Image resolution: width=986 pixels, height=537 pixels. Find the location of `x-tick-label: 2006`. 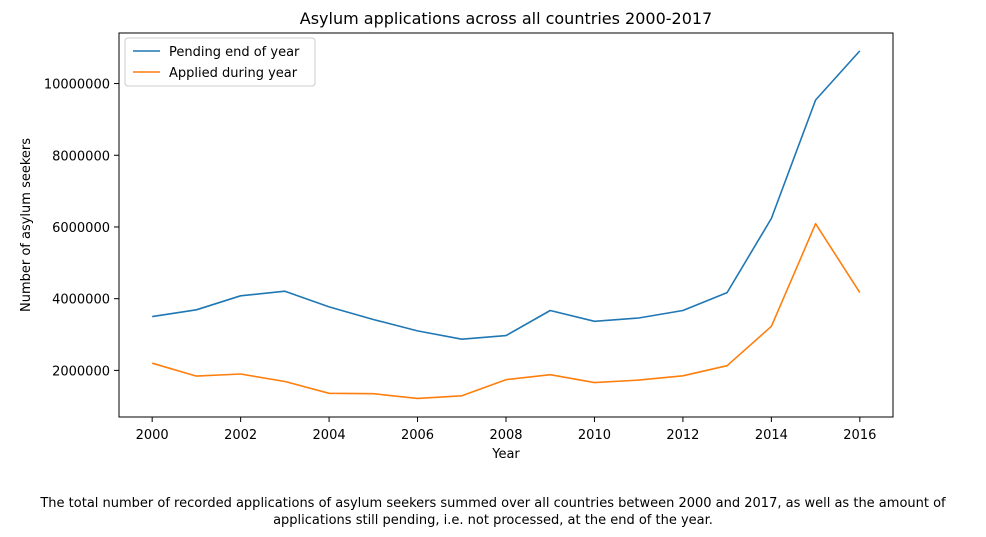

x-tick-label: 2006 is located at coordinates (417, 435).